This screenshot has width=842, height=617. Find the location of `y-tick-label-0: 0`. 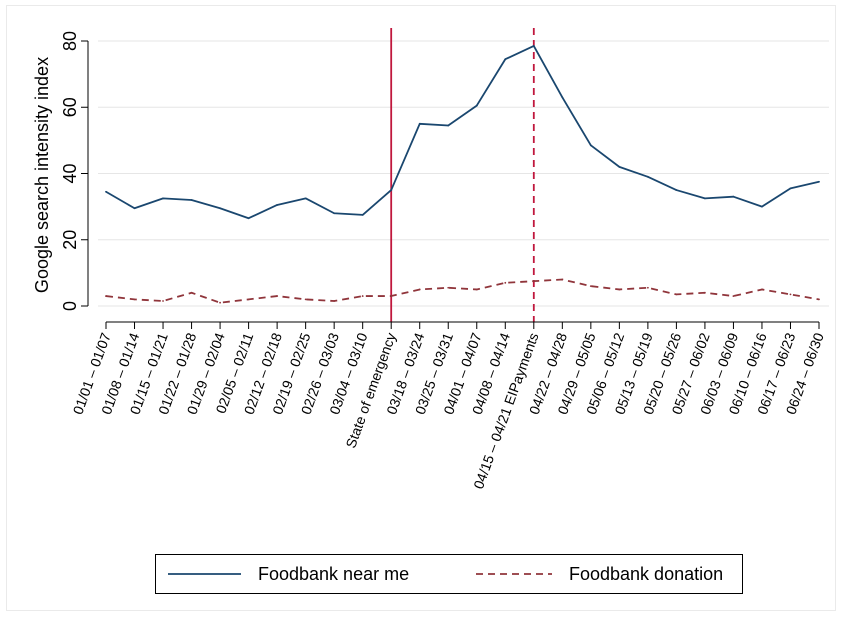

y-tick-label-0: 0 is located at coordinates (70, 306).